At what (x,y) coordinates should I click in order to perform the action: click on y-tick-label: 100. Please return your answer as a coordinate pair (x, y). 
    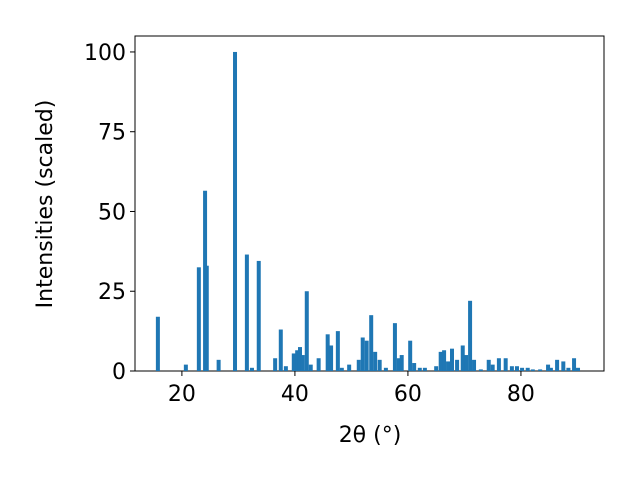
    Looking at the image, I should click on (105, 53).